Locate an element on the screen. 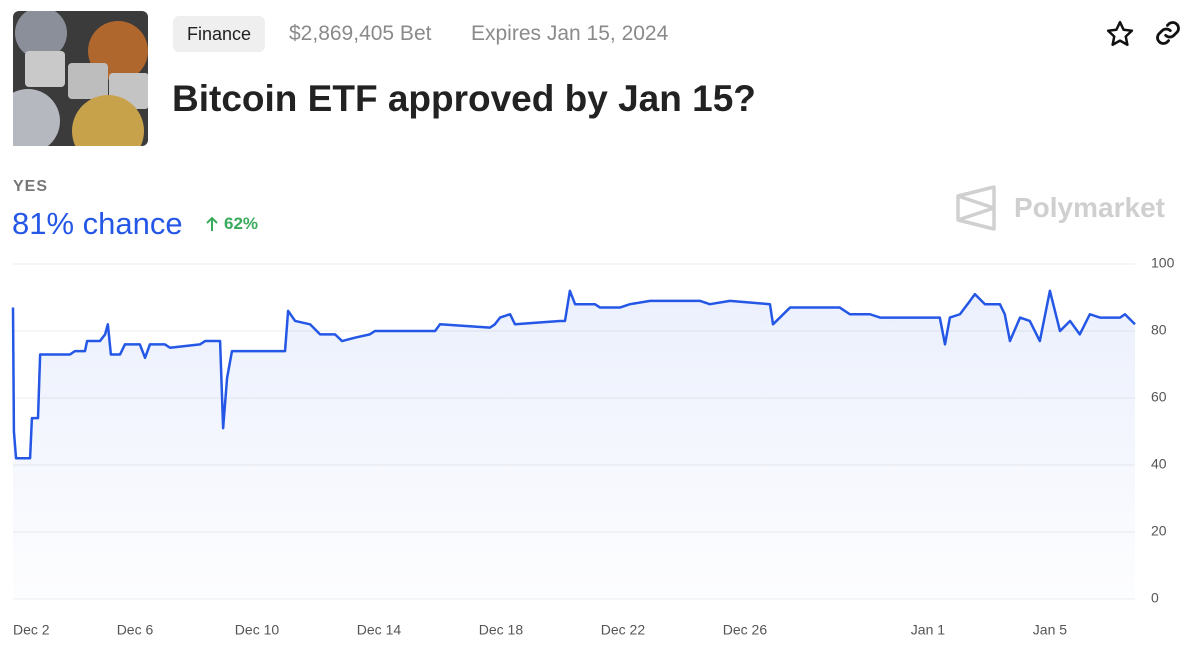  x-tick-label: Dec 18 is located at coordinates (501, 630).